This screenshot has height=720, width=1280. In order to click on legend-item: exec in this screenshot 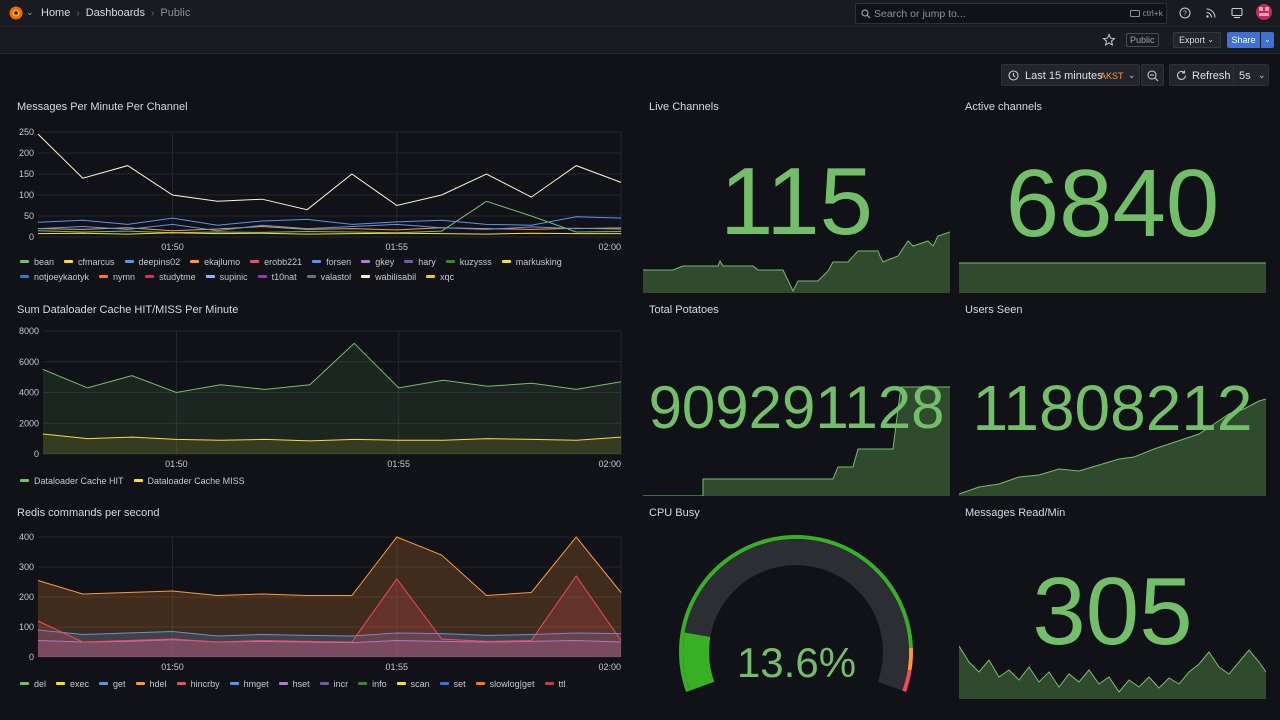, I will do `click(72, 683)`.